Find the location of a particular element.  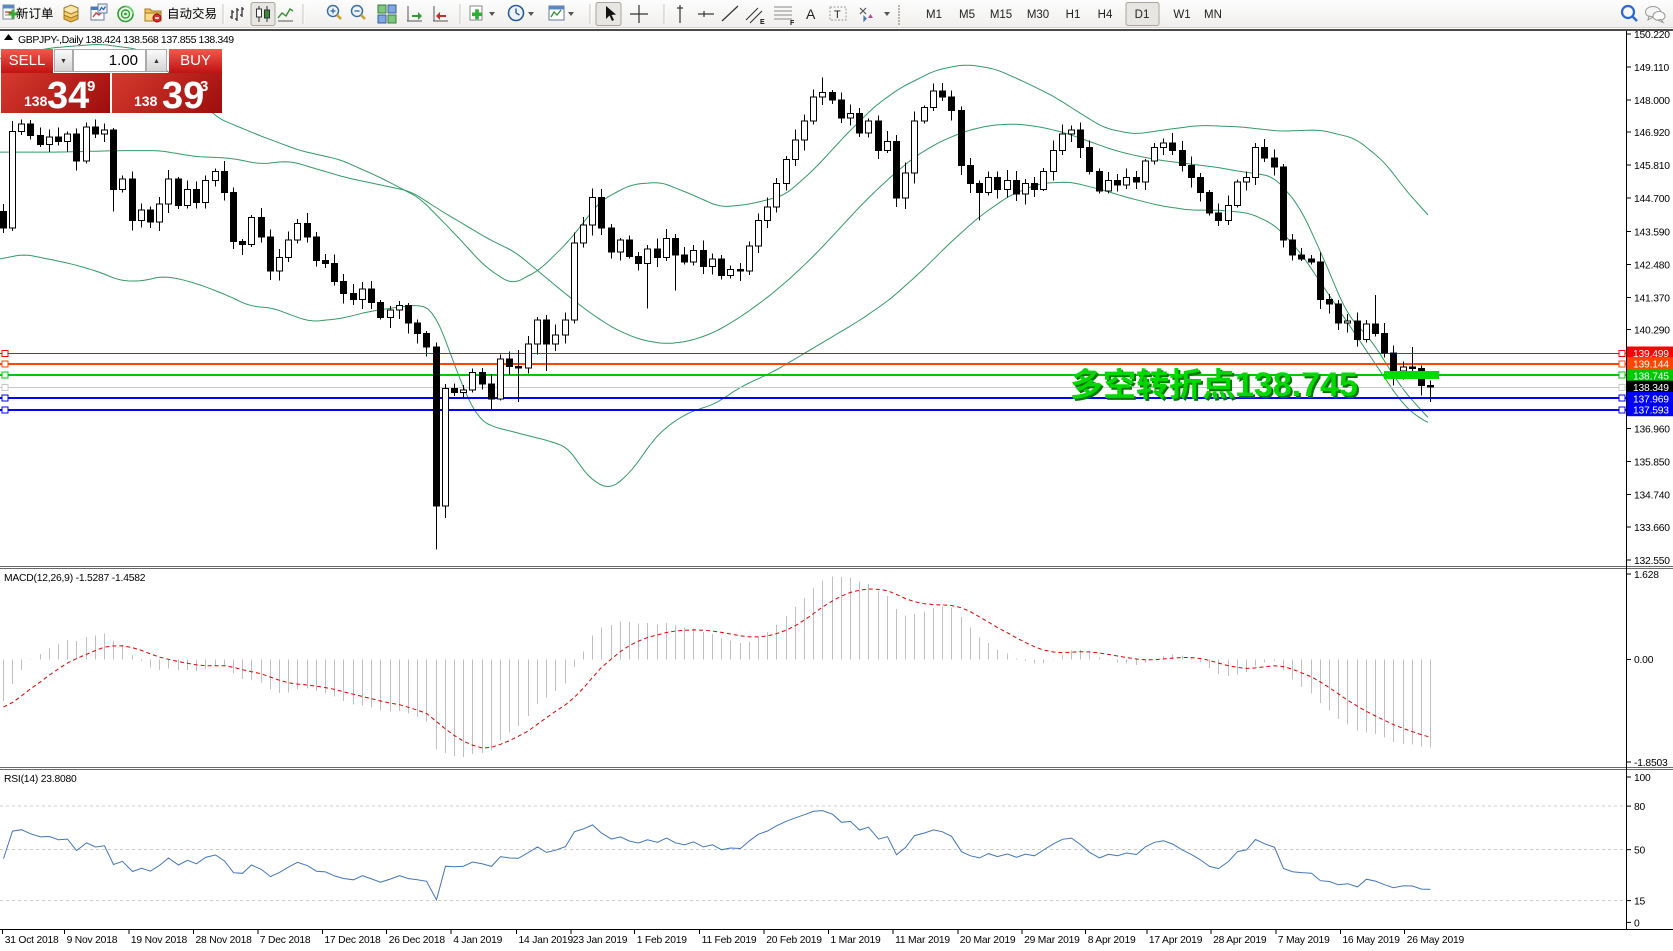

svg-text: 1 Mar 2019 is located at coordinates (856, 940).